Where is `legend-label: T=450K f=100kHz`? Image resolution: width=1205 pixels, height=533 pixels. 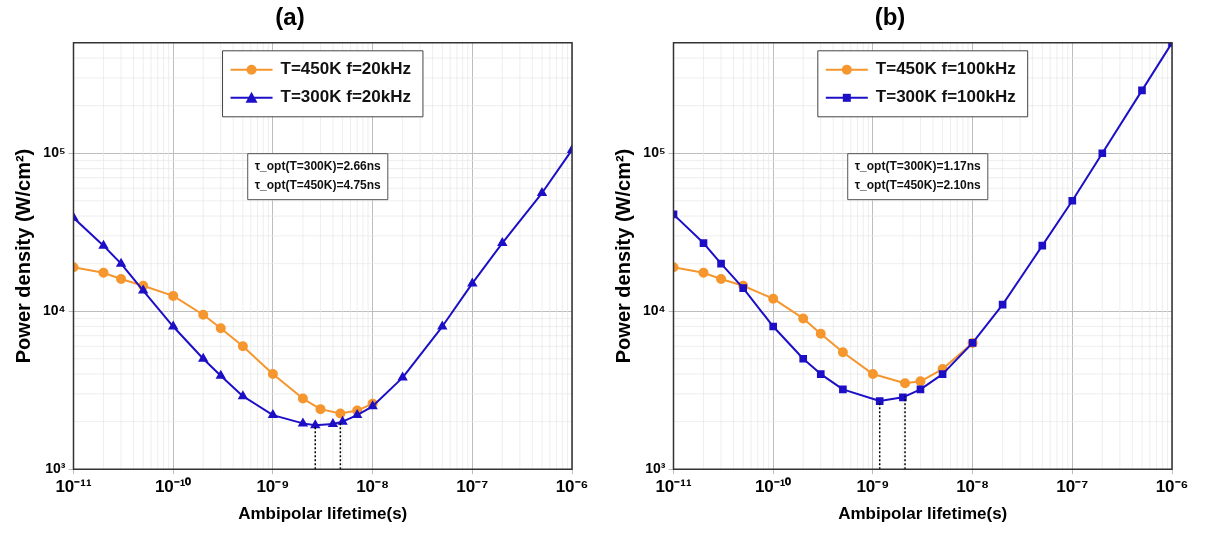 legend-label: T=450K f=100kHz is located at coordinates (945, 69).